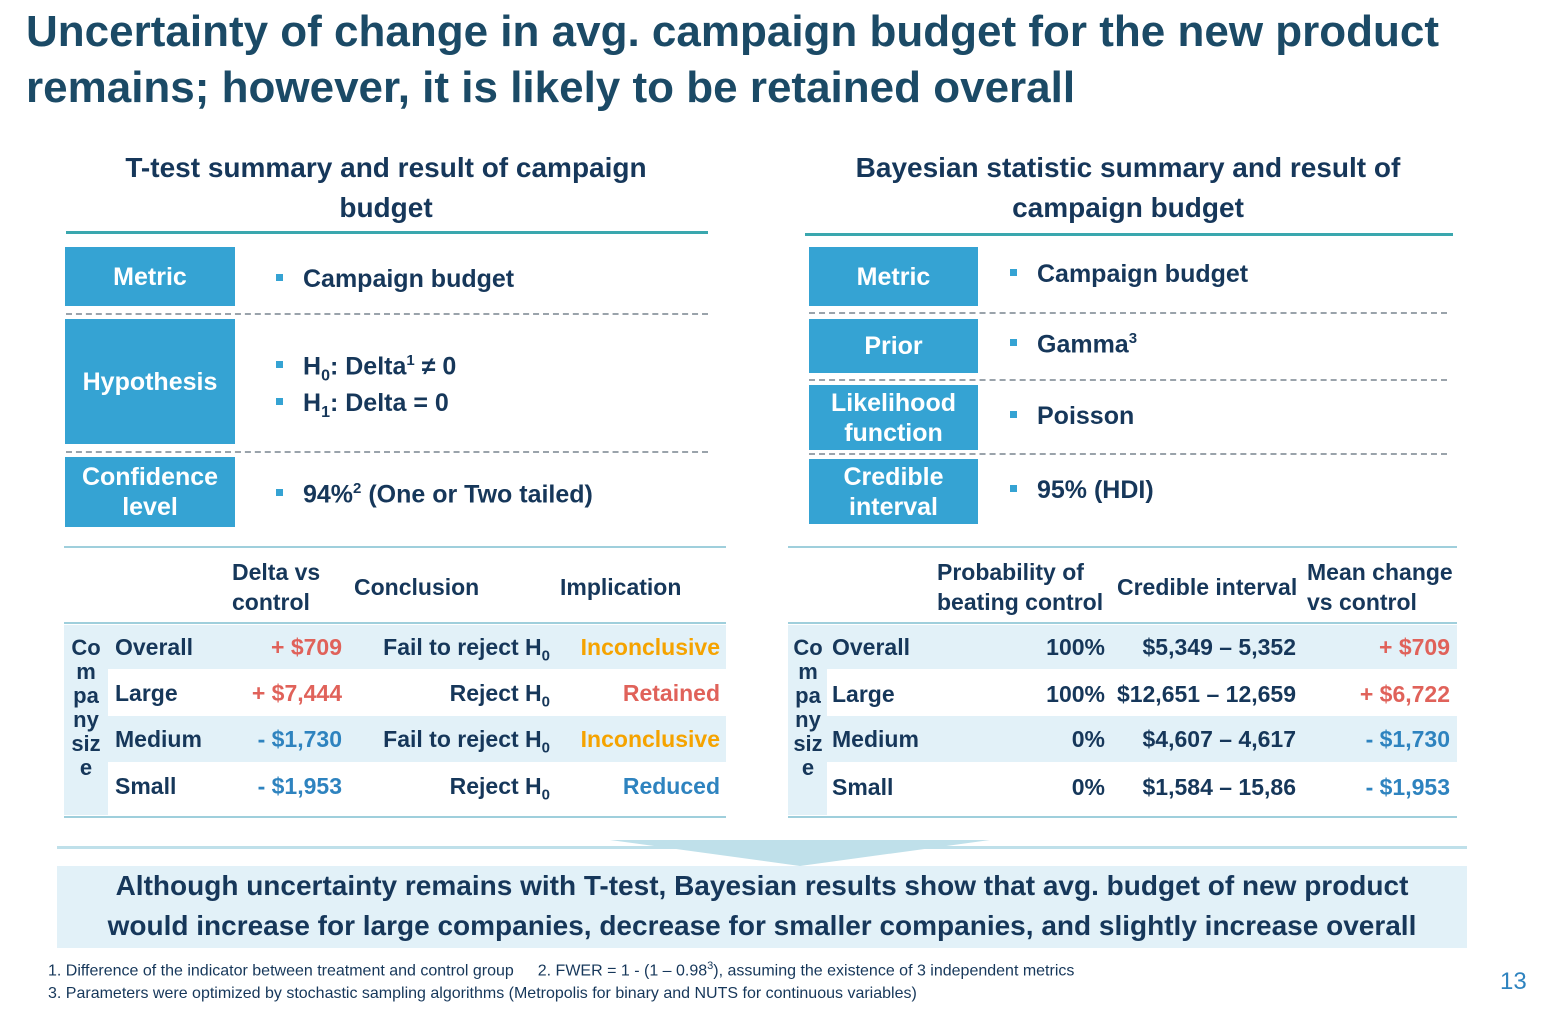 This screenshot has height=1012, width=1560. I want to click on col-header-delta: Delta vs control, so click(276, 587).